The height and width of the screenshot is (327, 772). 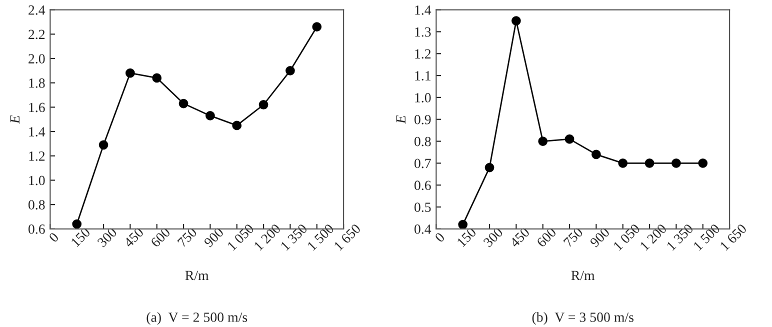 I want to click on y-tick-label: 2.0, so click(x=36, y=59).